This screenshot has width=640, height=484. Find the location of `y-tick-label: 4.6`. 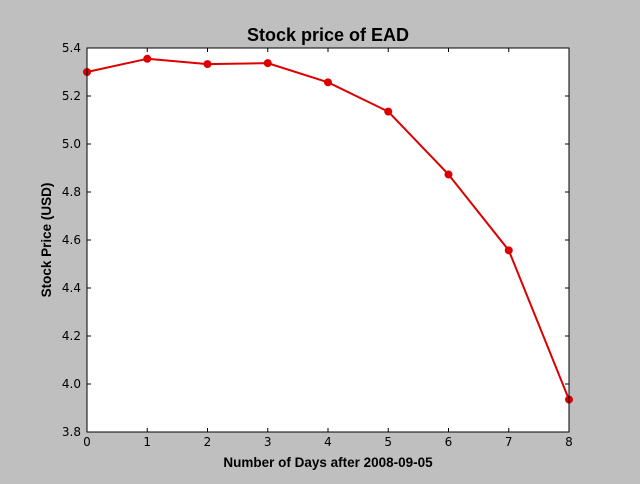

y-tick-label: 4.6 is located at coordinates (71, 240).